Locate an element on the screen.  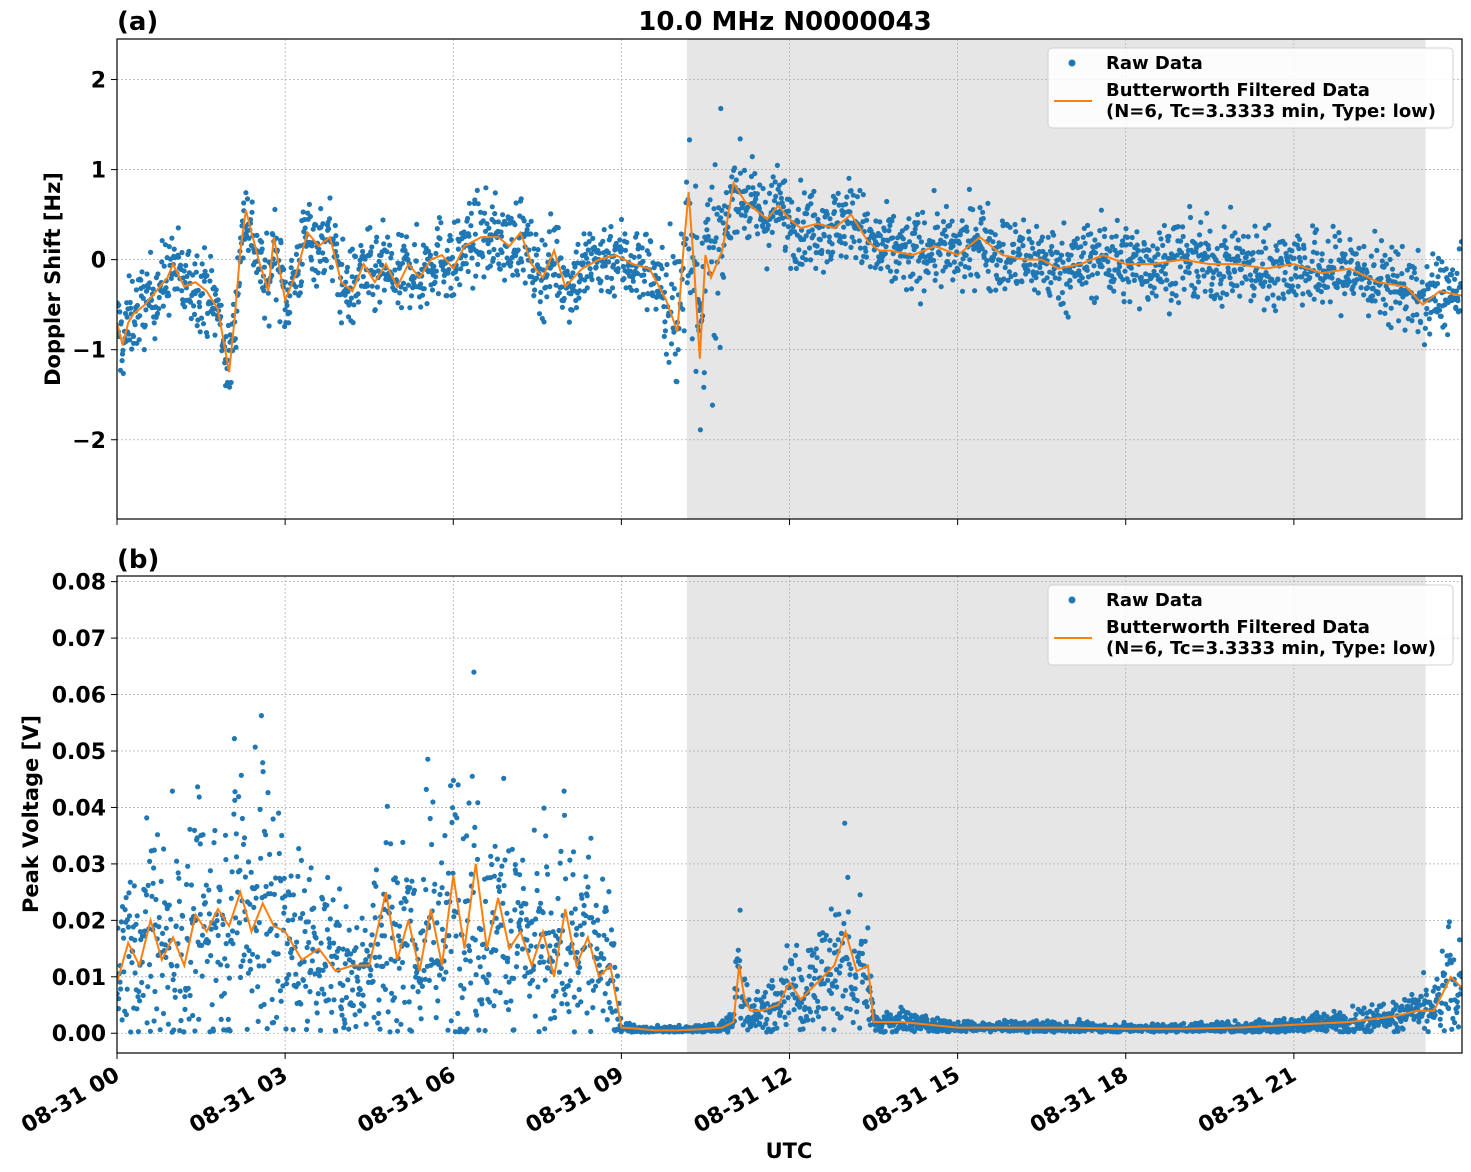
legend-raw-marker-a is located at coordinates (1072, 63).